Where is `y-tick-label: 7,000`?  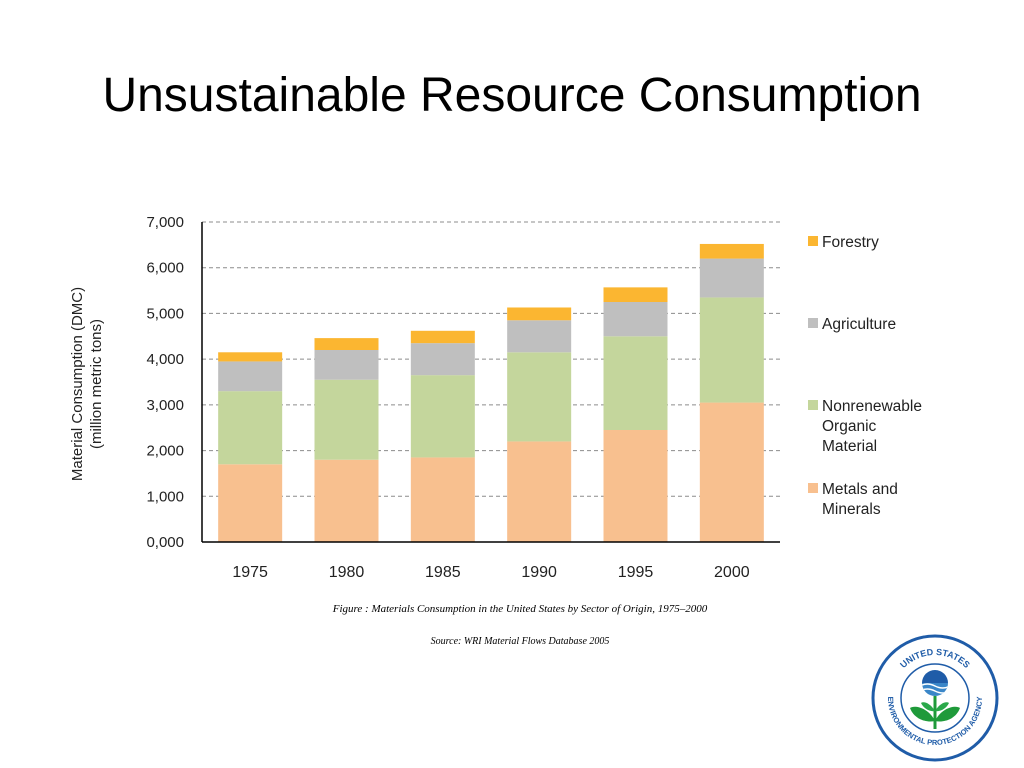
y-tick-label: 7,000 is located at coordinates (165, 222).